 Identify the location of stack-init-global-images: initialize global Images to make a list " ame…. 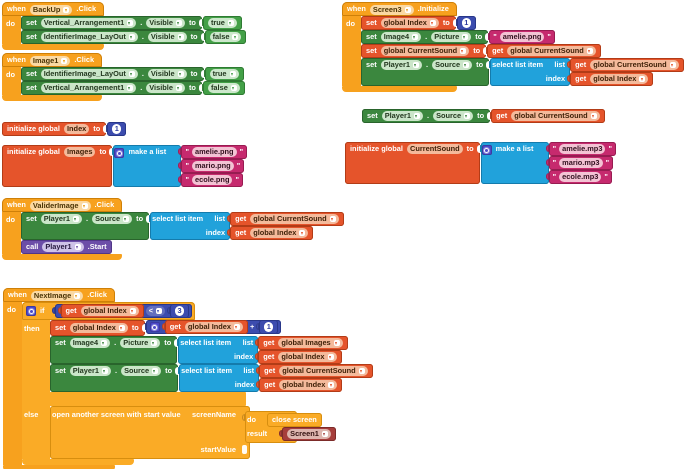
(125, 166).